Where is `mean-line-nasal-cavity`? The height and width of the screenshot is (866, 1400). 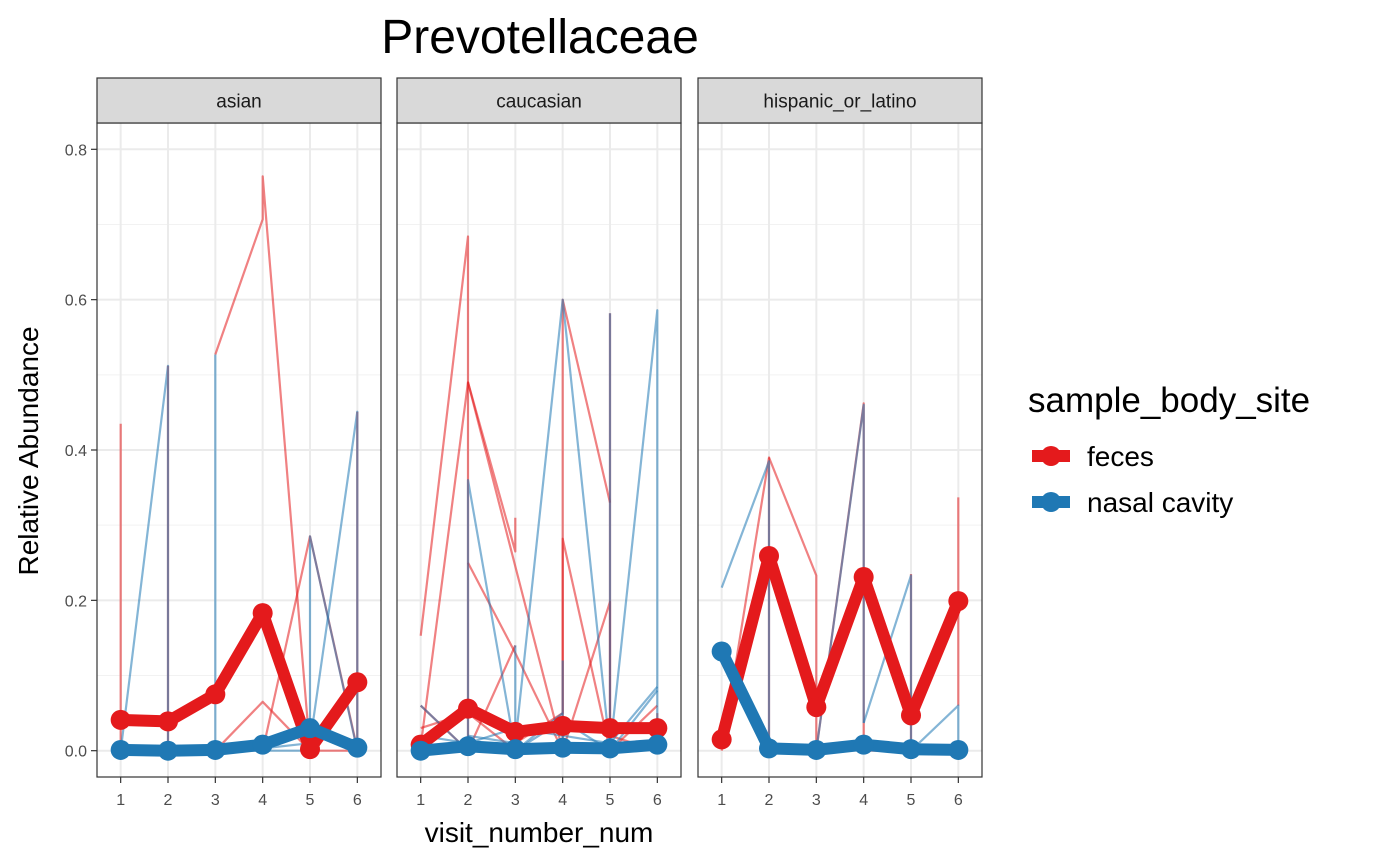
mean-line-nasal-cavity is located at coordinates (539, 747).